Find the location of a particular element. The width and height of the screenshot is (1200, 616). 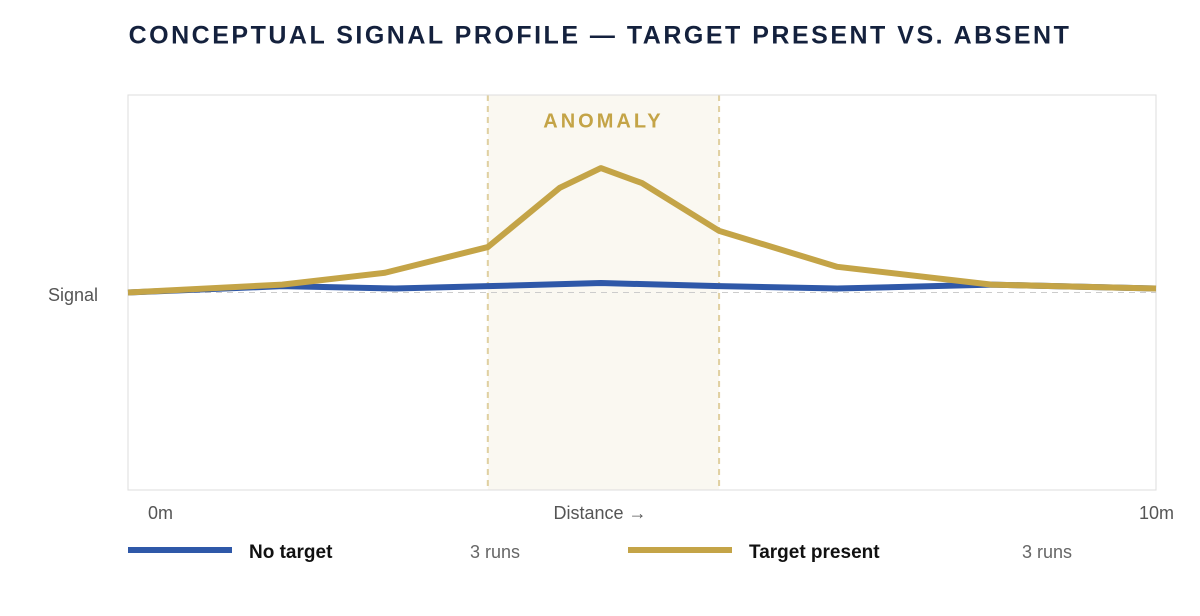

x-axis-label: Distance → is located at coordinates (599, 513).